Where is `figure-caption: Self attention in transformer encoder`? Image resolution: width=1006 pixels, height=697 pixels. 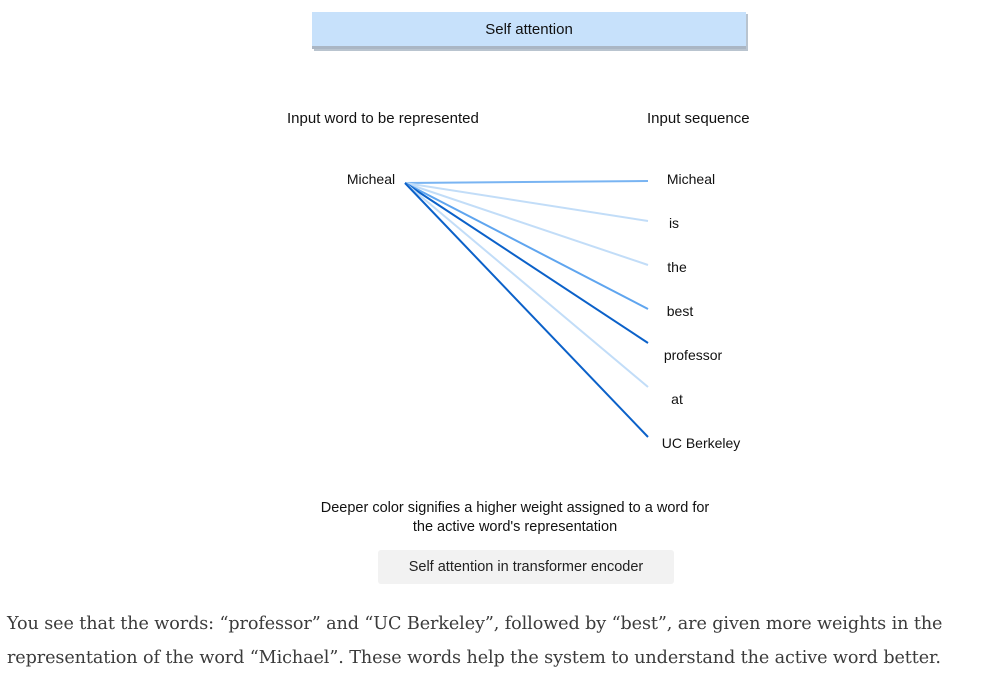 figure-caption: Self attention in transformer encoder is located at coordinates (526, 567).